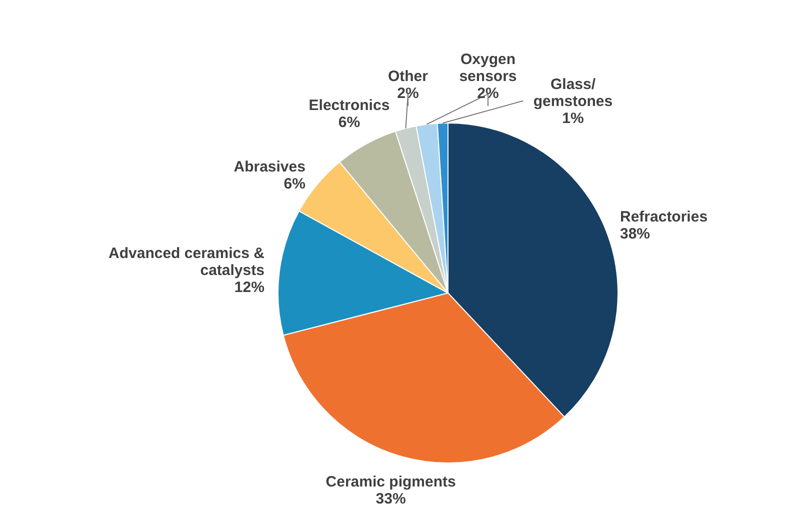 This screenshot has height=527, width=806. I want to click on slice-label: Glass/ gemstones, so click(573, 93).